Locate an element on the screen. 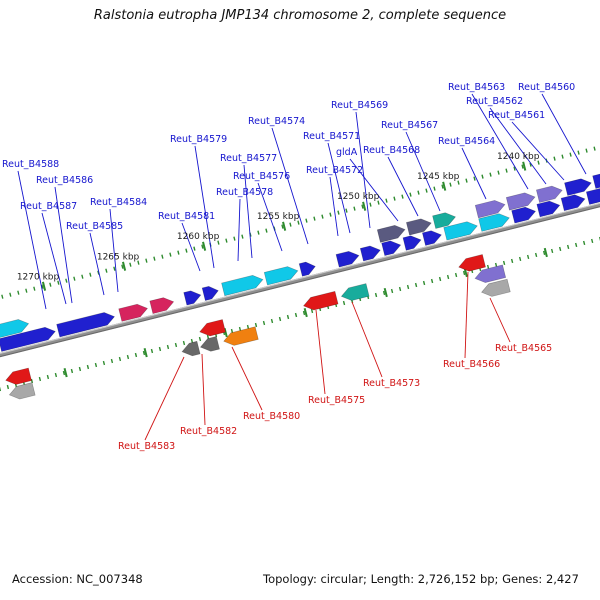 This screenshot has height=600, width=600. gene-label-reverse: Reut_B4583 is located at coordinates (146, 446).